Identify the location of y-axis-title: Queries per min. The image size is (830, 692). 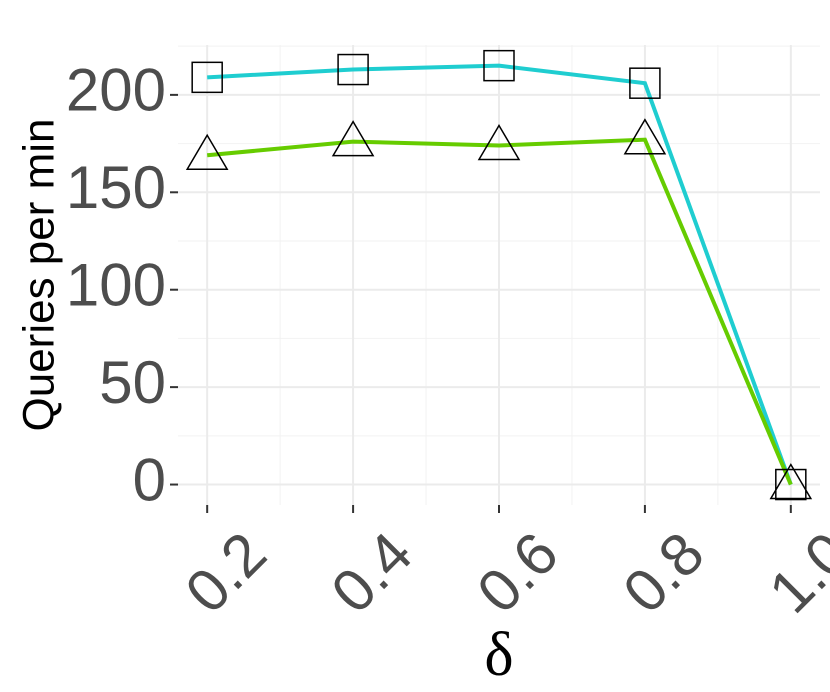
(39, 274).